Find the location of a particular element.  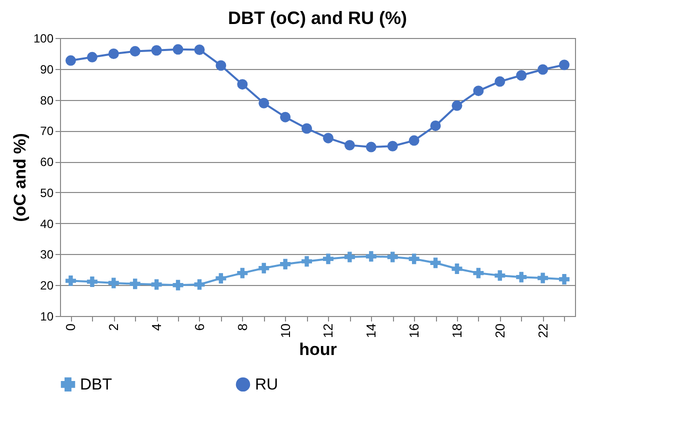

legend-label: RU is located at coordinates (266, 385).